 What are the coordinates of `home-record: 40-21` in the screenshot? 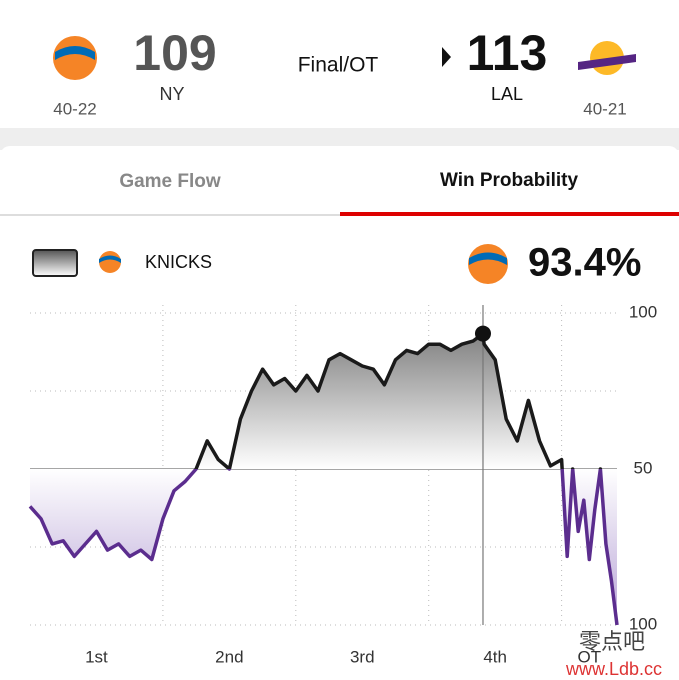 It's located at (604, 108).